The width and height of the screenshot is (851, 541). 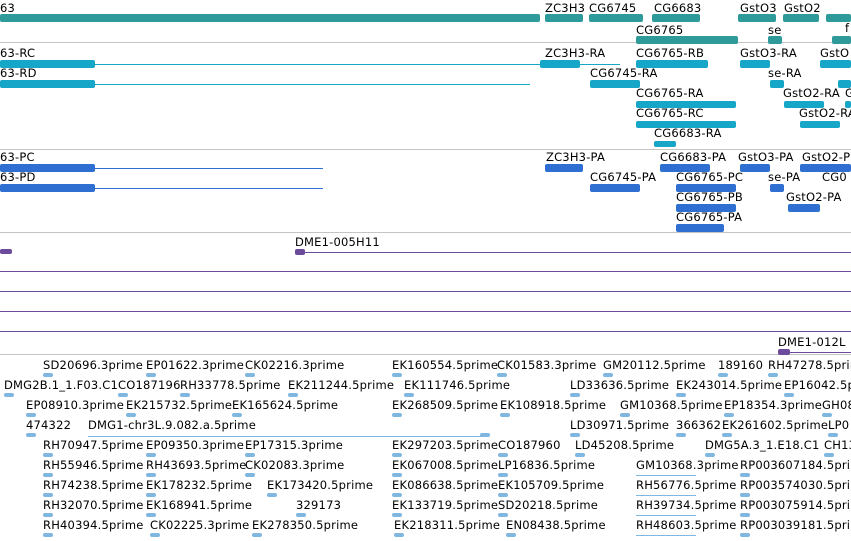 What do you see at coordinates (320, 485) in the screenshot?
I see `est-label: EK173420.5prime` at bounding box center [320, 485].